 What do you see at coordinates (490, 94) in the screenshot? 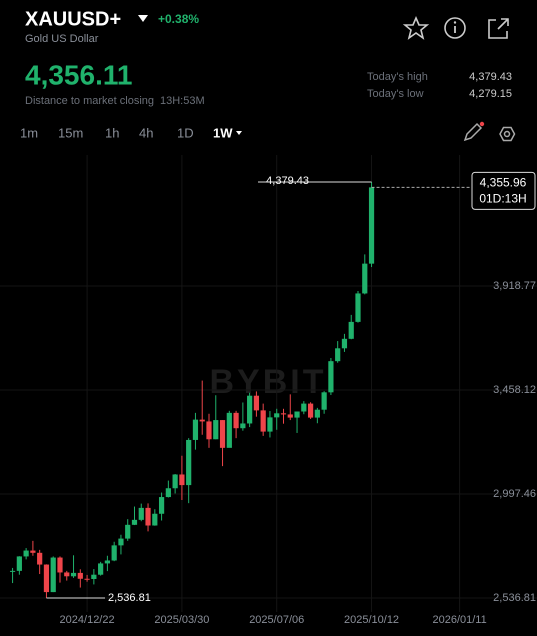
I see `stat-value: 4,279.15` at bounding box center [490, 94].